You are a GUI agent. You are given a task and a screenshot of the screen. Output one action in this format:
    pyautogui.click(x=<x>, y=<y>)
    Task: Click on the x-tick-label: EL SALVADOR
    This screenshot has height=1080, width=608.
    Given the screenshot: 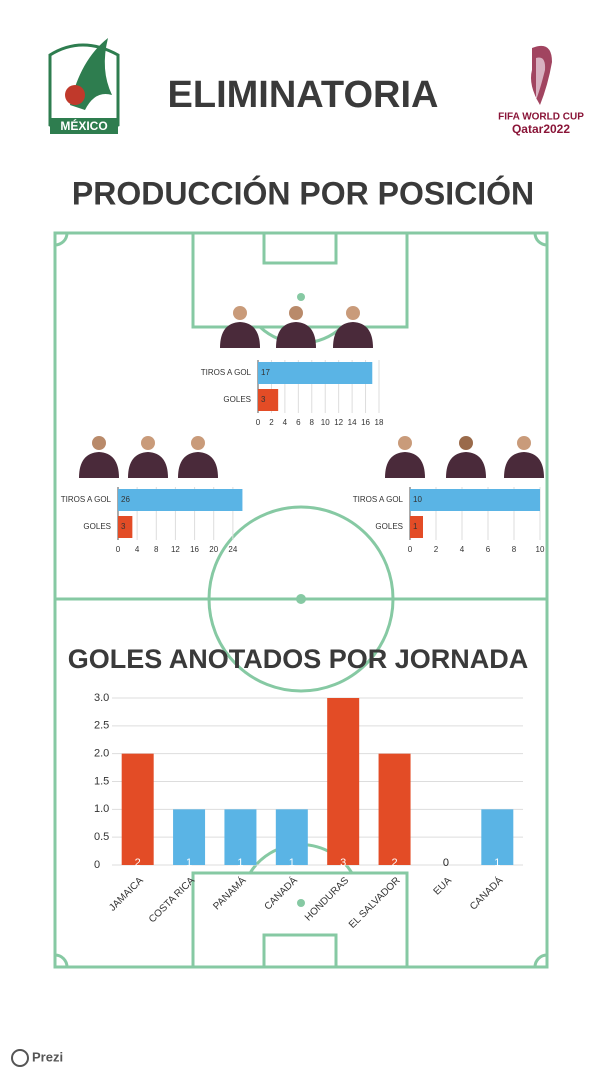 What is the action you would take?
    pyautogui.click(x=375, y=903)
    